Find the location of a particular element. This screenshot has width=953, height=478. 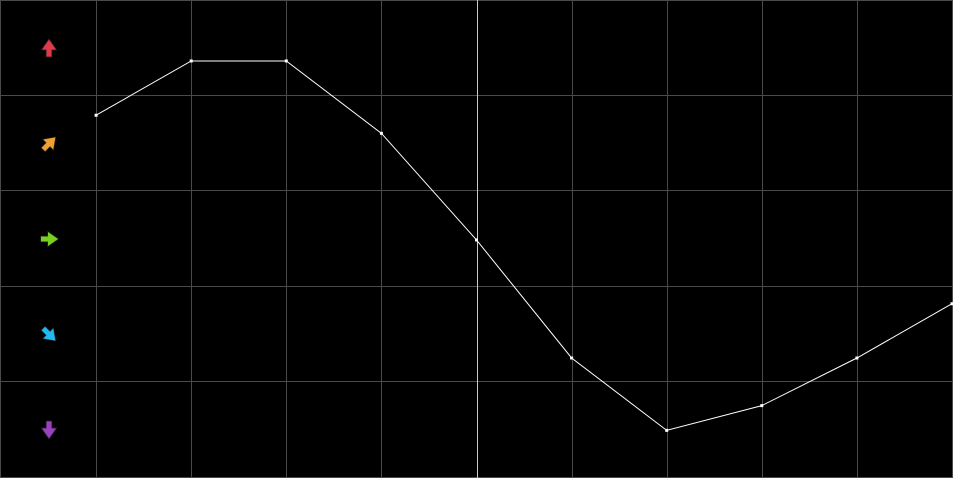

arrow-up-right-icon is located at coordinates (48, 144).